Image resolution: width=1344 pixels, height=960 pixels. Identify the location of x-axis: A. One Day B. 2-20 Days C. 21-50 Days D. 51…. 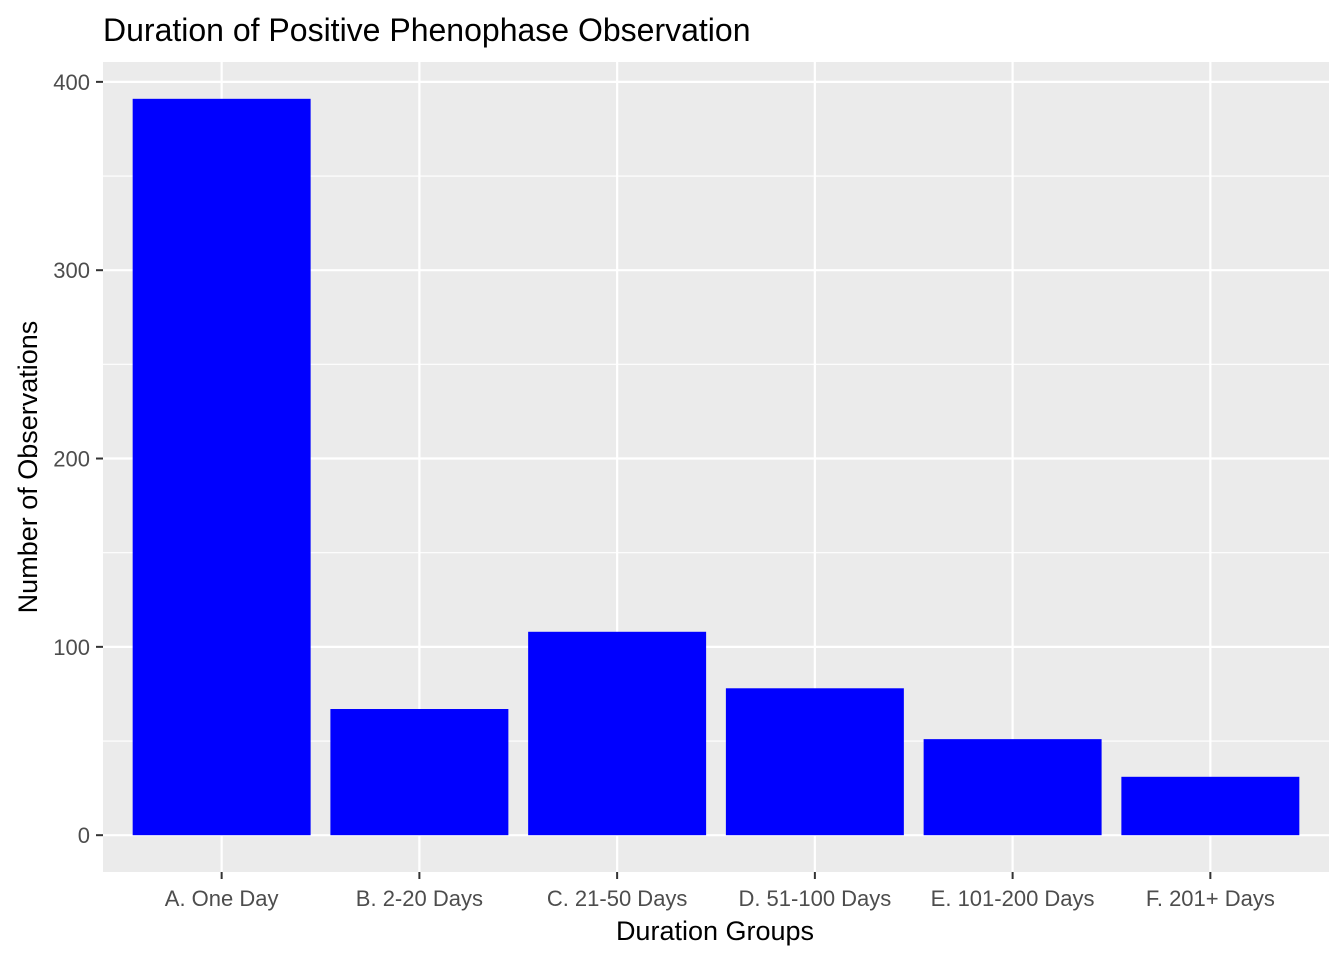
(720, 891).